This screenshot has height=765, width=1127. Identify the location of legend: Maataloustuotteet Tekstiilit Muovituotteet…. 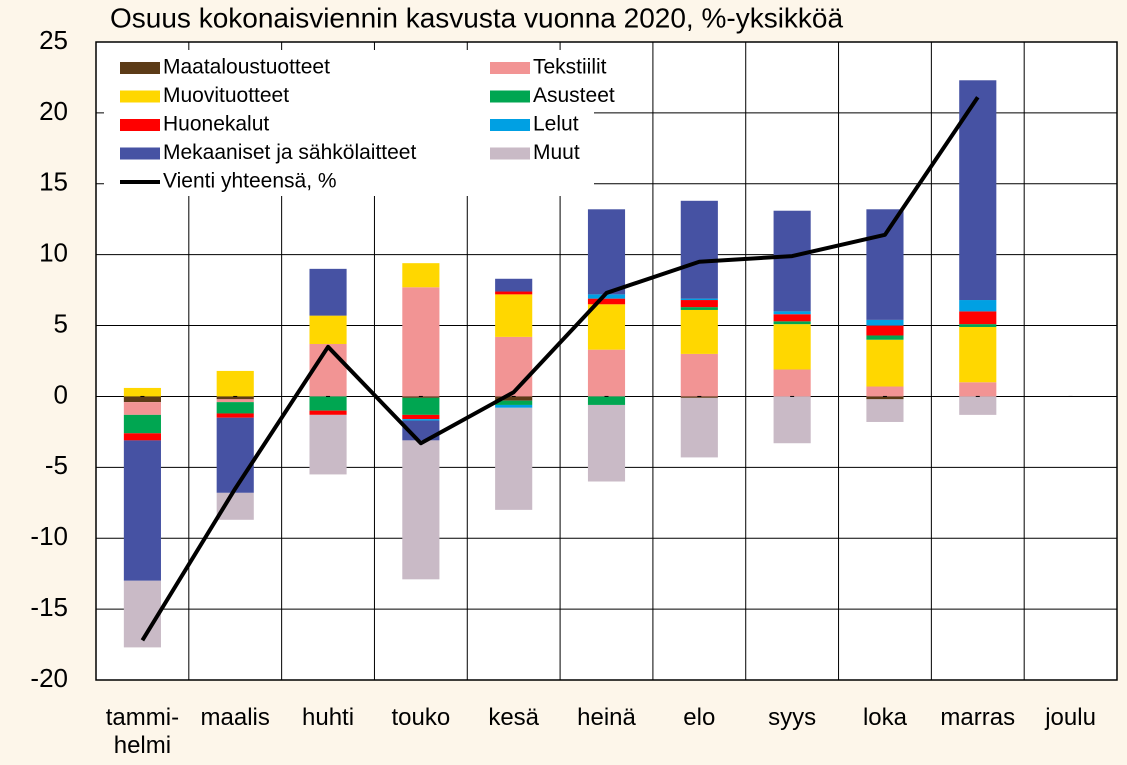
(359, 123).